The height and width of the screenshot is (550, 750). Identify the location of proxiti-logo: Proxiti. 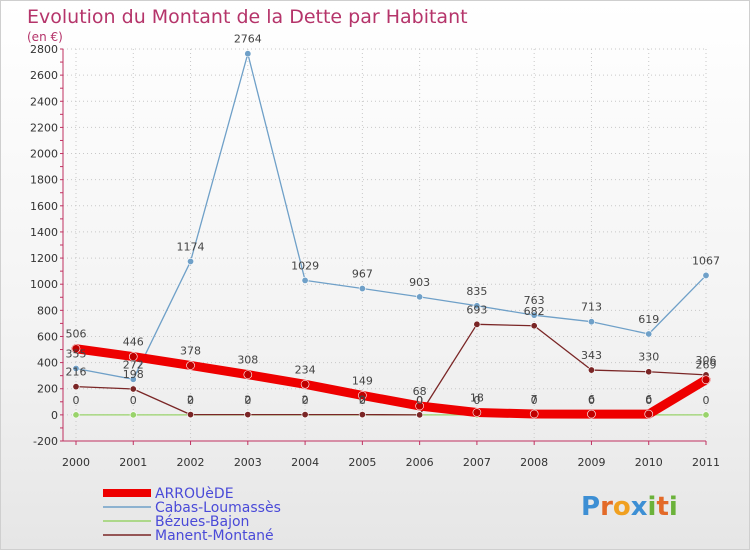
(629, 507).